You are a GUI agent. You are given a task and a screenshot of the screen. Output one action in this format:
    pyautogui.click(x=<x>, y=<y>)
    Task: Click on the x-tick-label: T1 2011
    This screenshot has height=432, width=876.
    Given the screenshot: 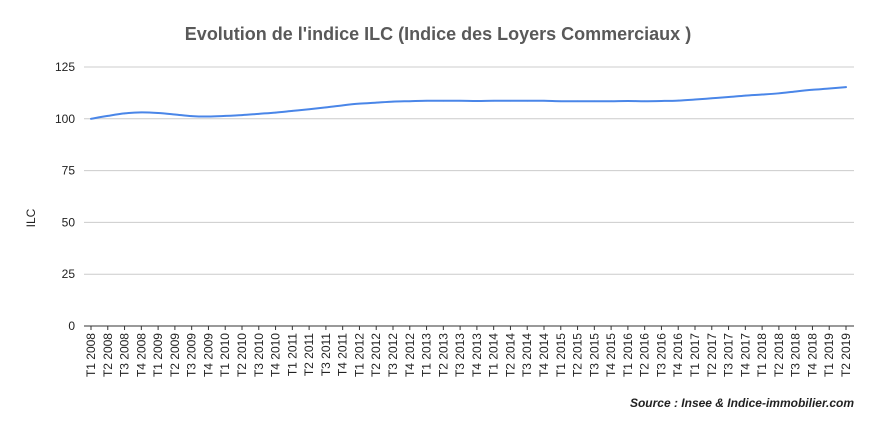 What is the action you would take?
    pyautogui.click(x=292, y=354)
    